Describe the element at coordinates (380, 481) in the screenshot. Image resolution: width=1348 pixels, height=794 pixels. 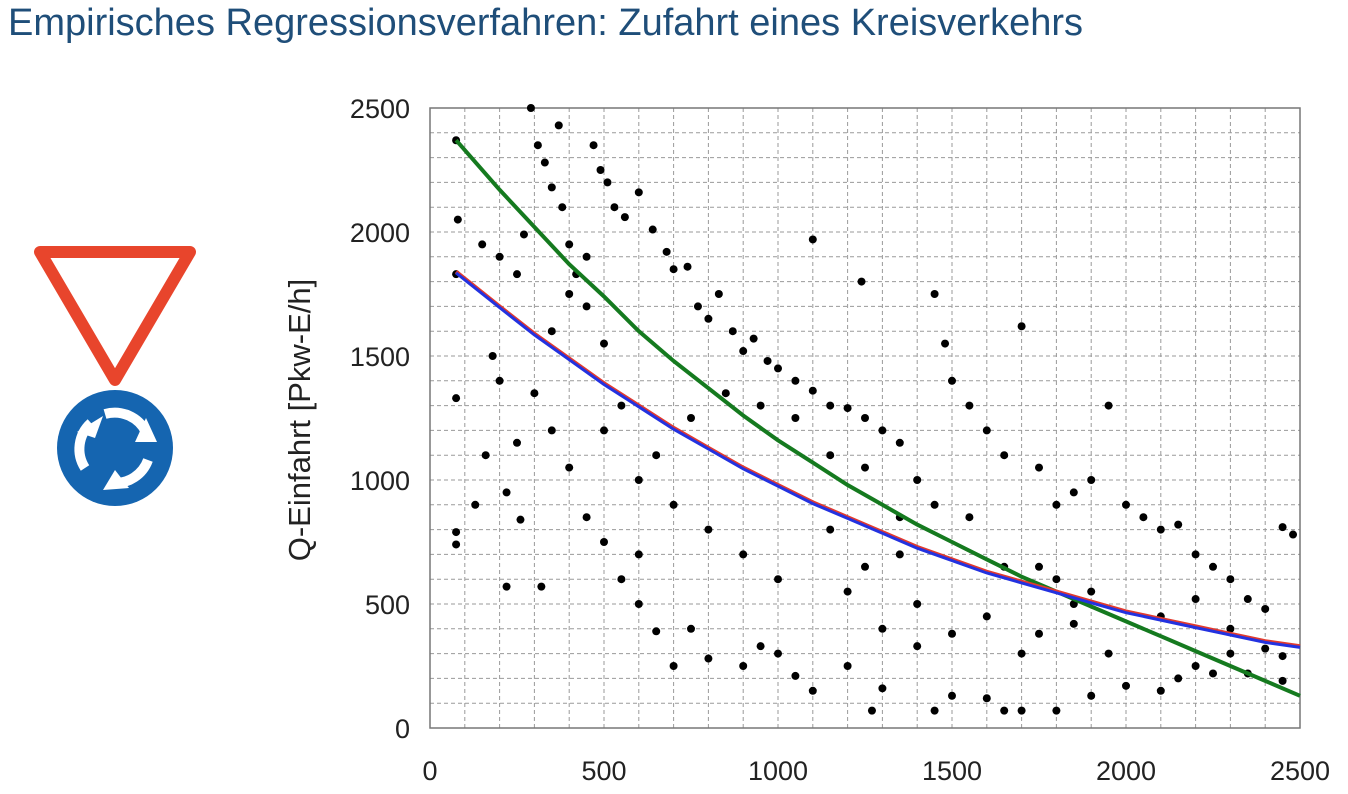
I see `y-tick-label: 1000` at that location.